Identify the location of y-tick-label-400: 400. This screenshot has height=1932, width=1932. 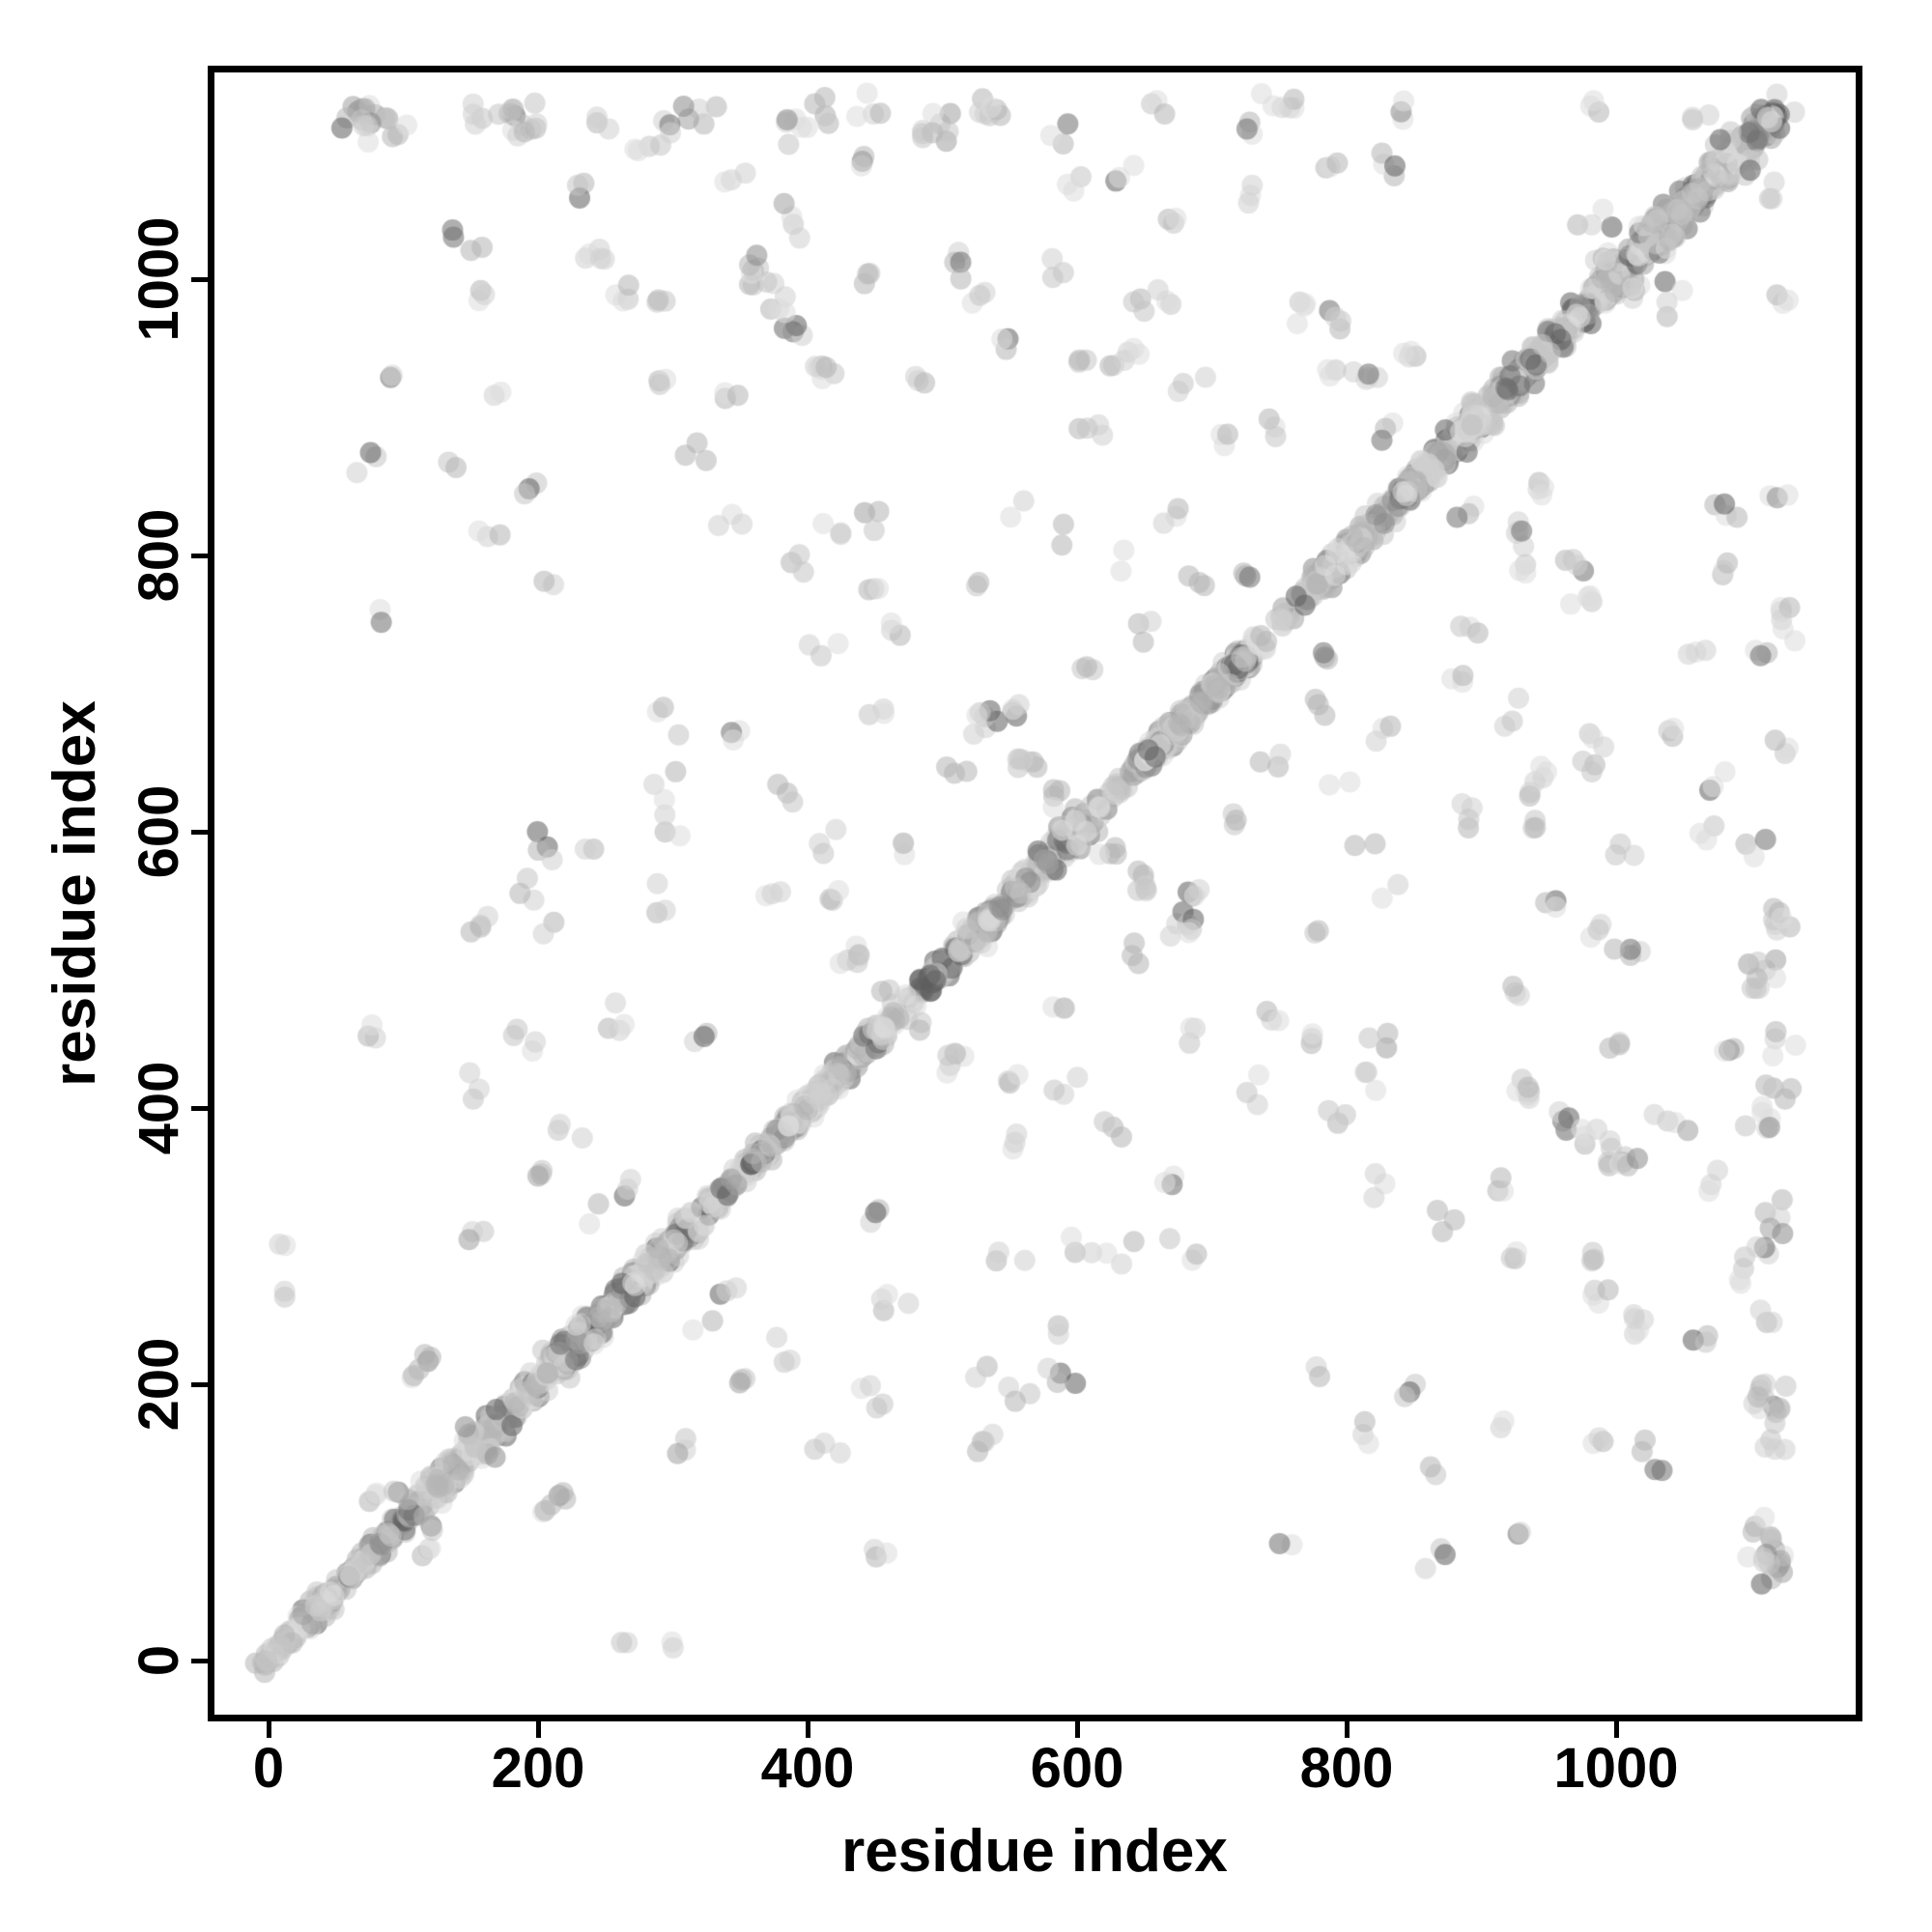
(159, 1108).